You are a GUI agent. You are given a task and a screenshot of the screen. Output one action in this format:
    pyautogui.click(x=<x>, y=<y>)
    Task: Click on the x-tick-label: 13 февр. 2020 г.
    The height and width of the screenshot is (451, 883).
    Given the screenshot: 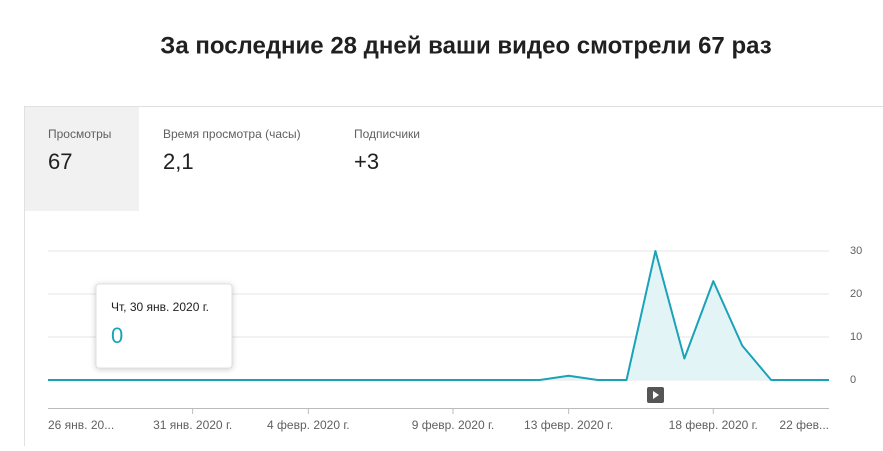 What is the action you would take?
    pyautogui.click(x=568, y=425)
    